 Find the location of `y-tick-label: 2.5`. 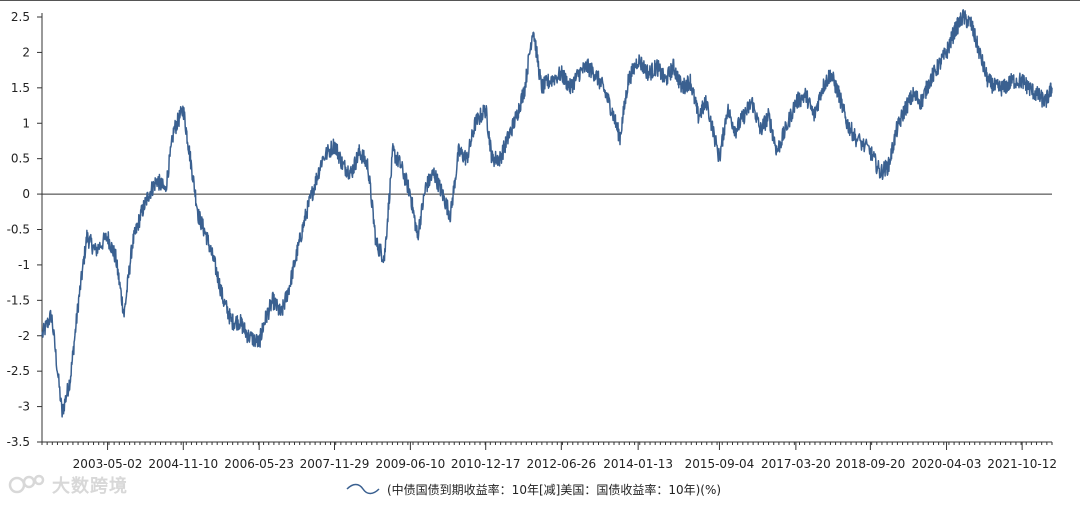

y-tick-label: 2.5 is located at coordinates (20, 17).